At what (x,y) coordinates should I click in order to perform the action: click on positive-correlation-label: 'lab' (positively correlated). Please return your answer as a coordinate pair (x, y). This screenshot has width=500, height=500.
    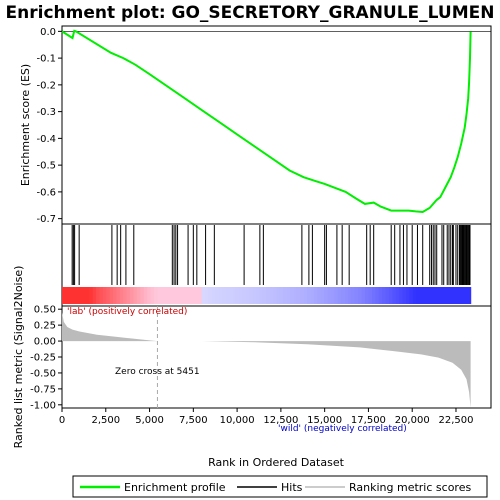
    Looking at the image, I should click on (127, 312).